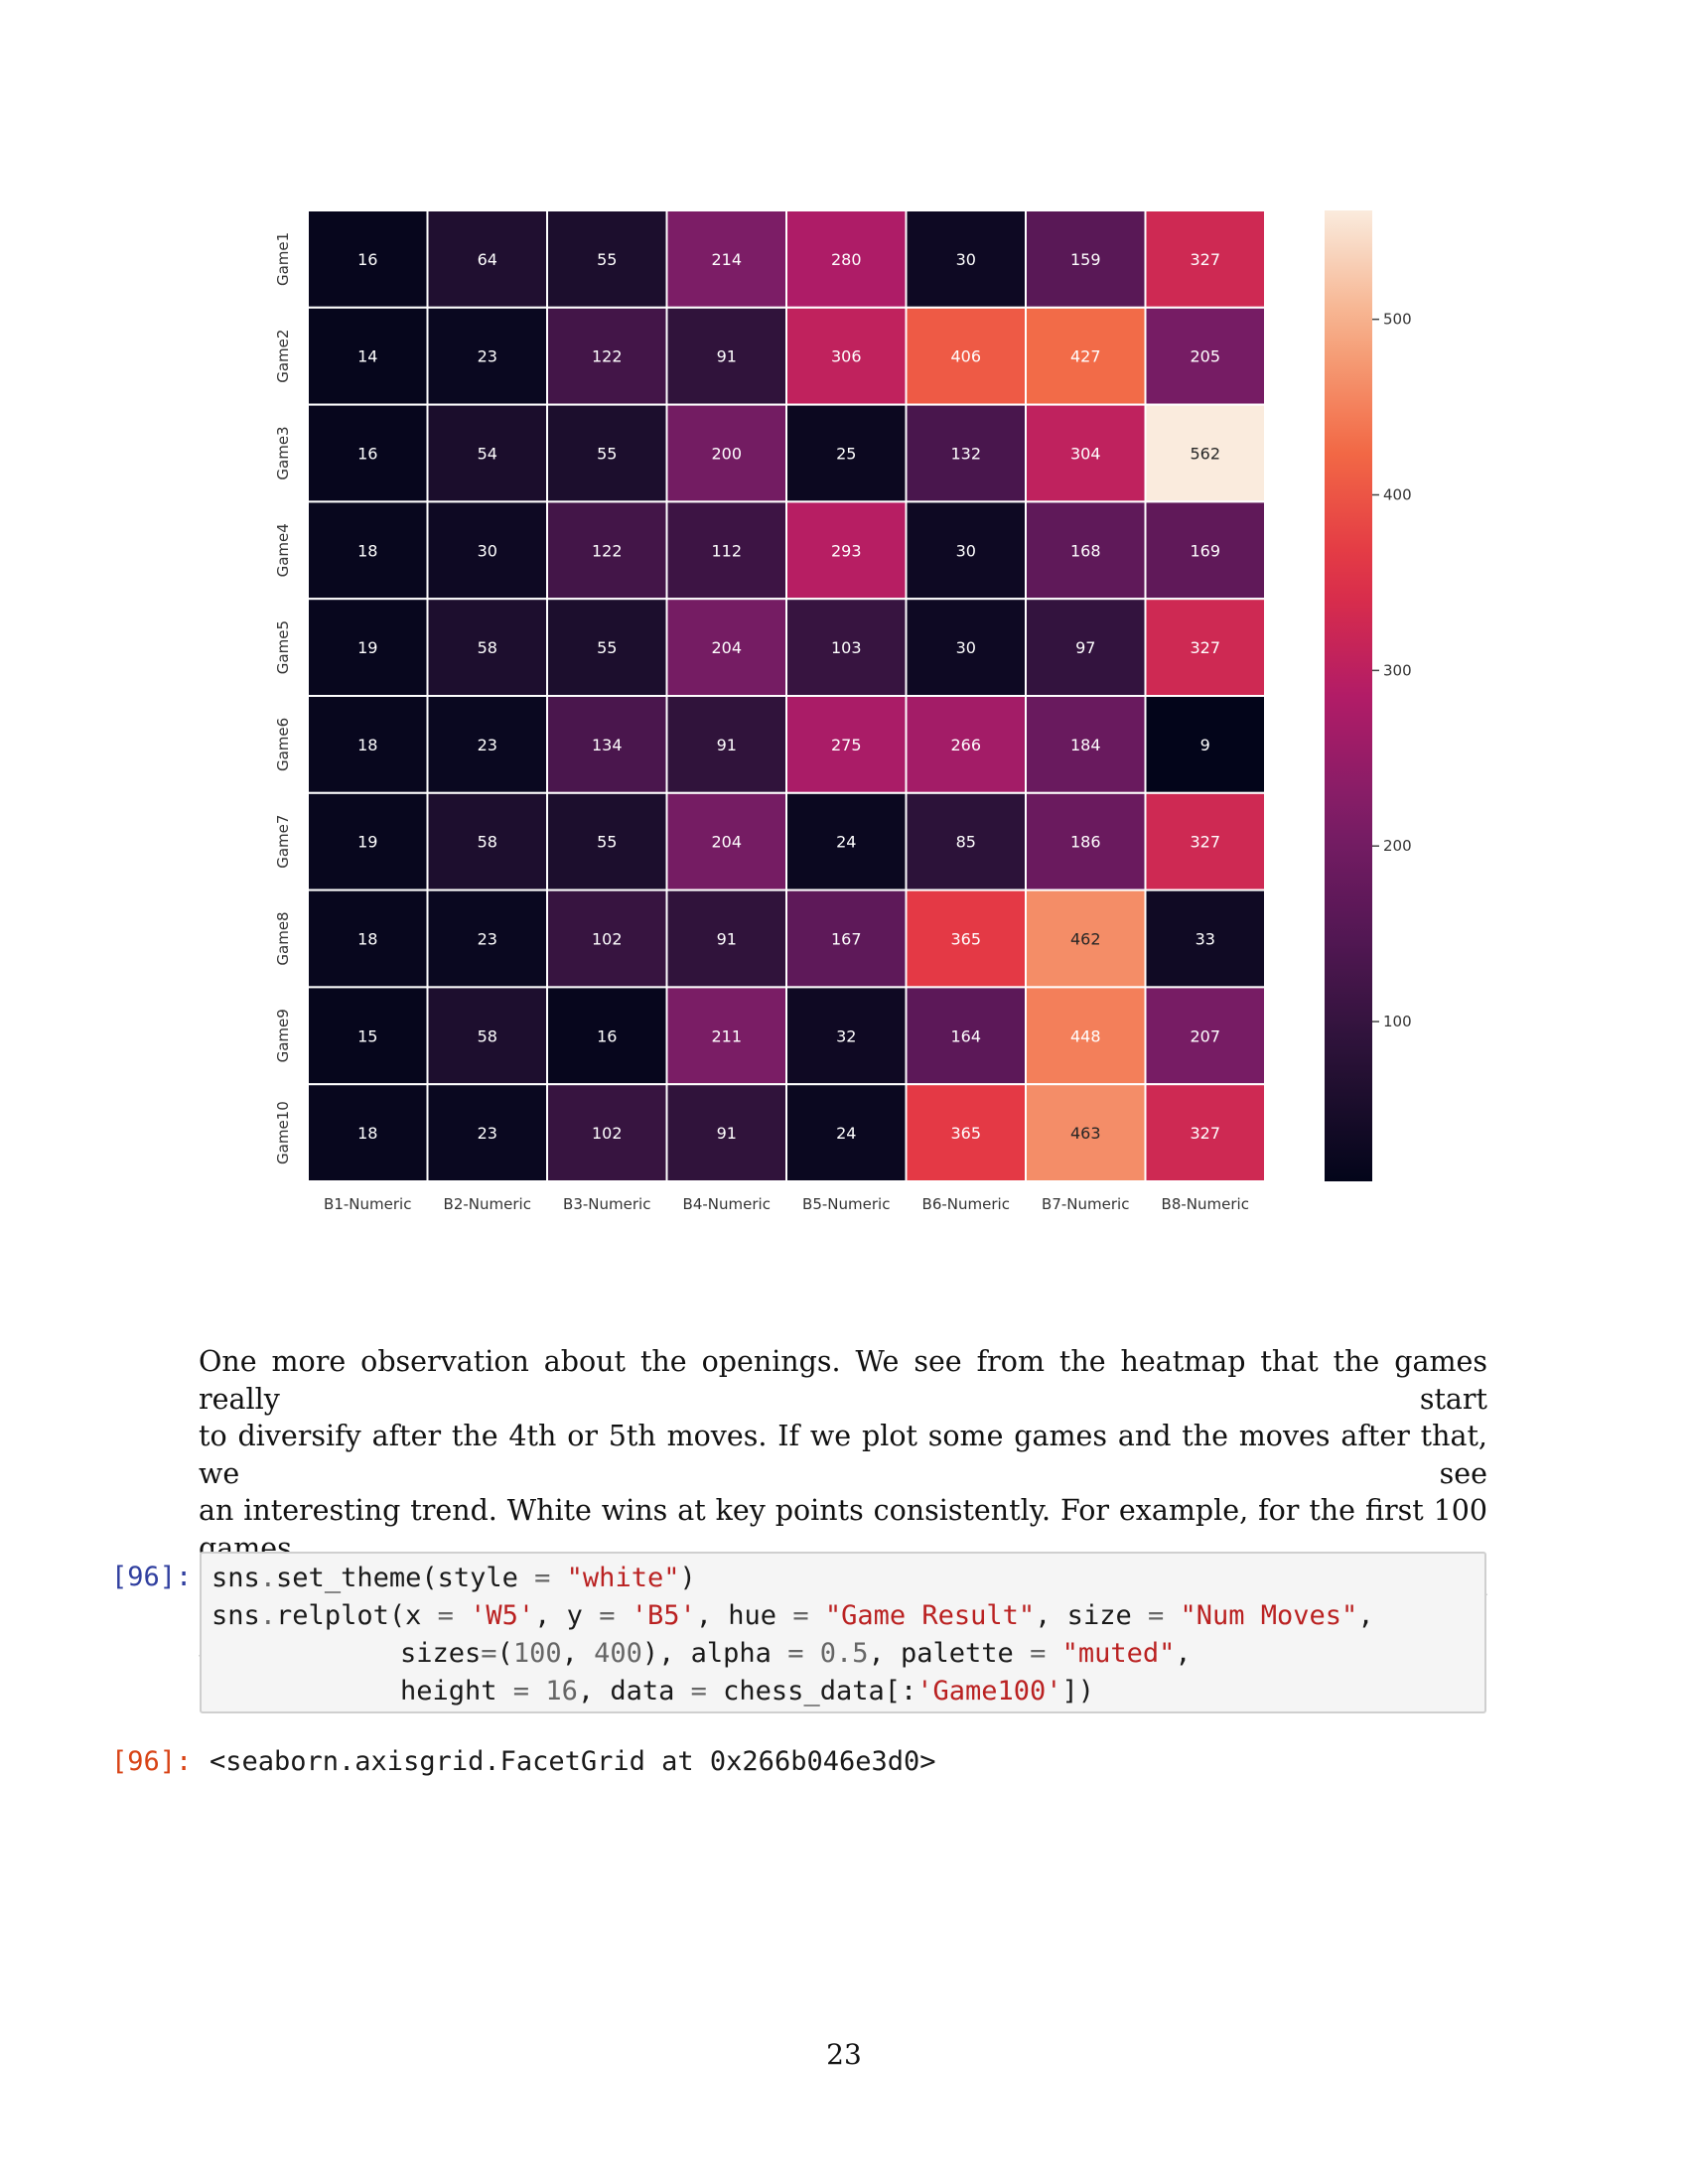 This screenshot has width=1688, height=2184. I want to click on cell-value-label: 427, so click(1085, 356).